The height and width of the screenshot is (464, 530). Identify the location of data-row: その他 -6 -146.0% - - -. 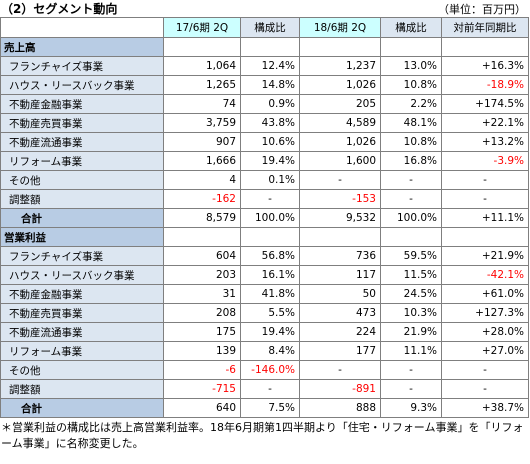
(264, 370).